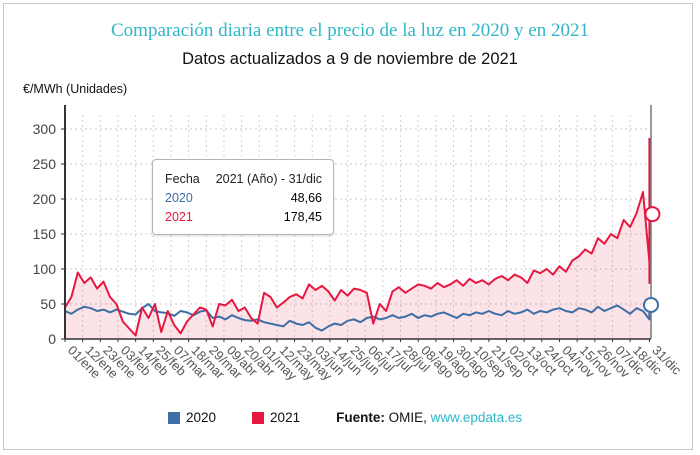  I want to click on marker-2020, so click(651, 304).